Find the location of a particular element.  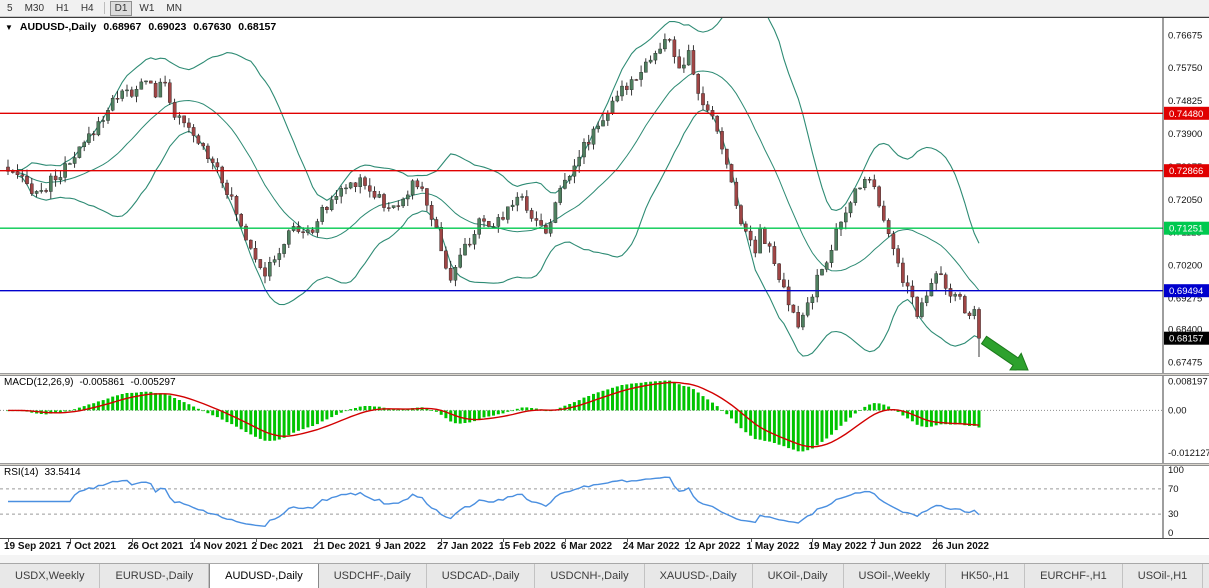

timeframe-button-mn: MN is located at coordinates (174, 8).